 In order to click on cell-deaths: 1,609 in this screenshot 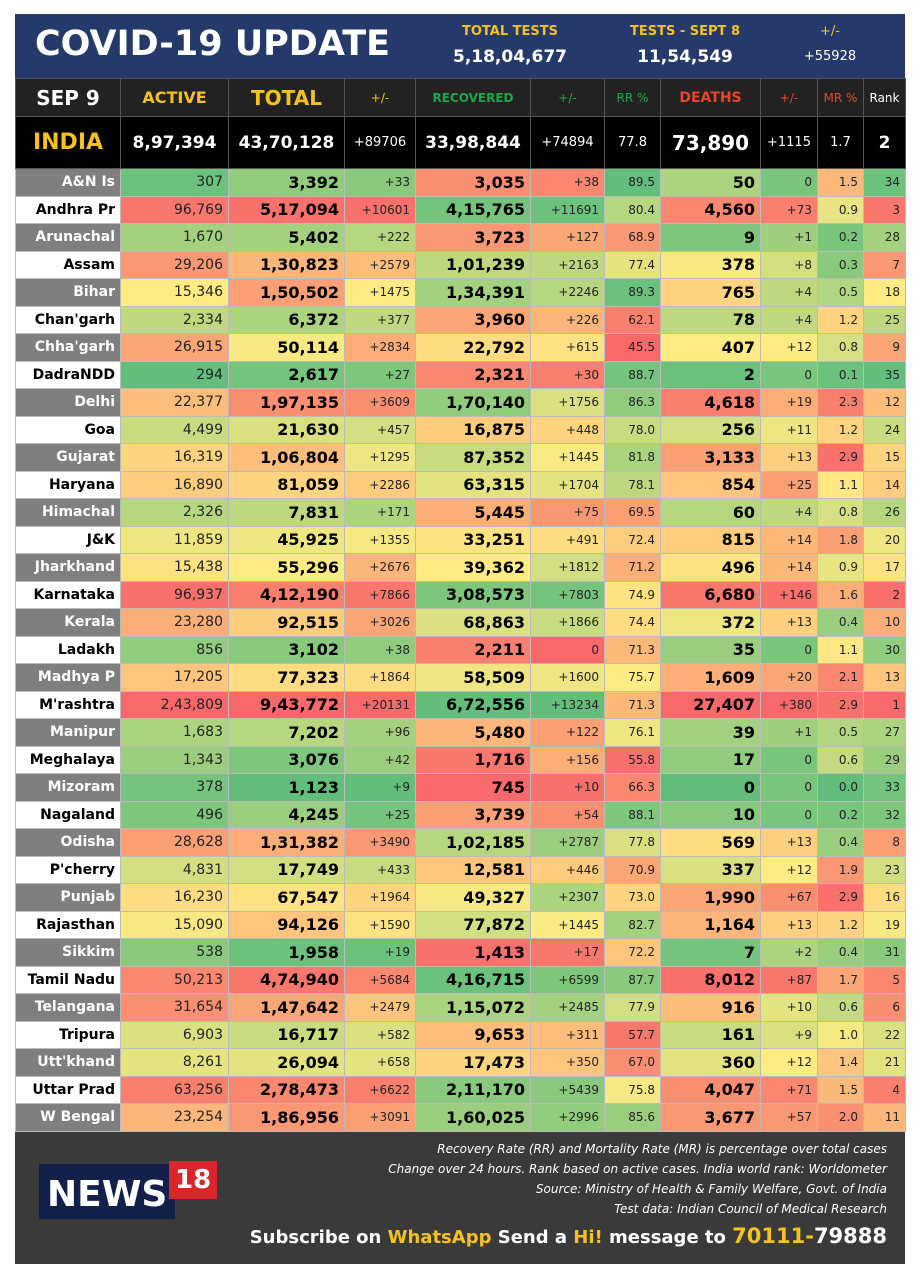, I will do `click(710, 677)`.